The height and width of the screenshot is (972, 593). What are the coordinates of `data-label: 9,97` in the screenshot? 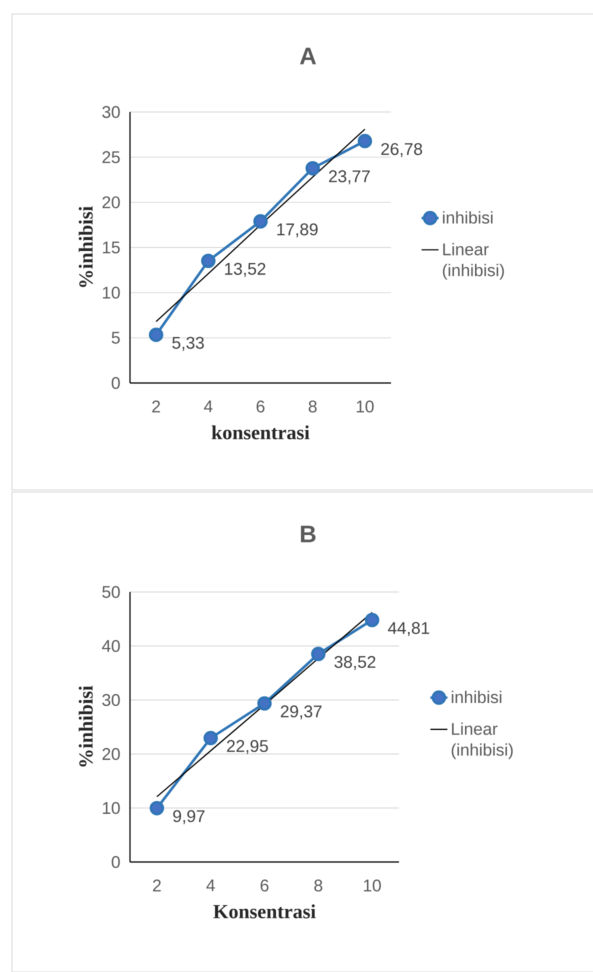 It's located at (189, 817).